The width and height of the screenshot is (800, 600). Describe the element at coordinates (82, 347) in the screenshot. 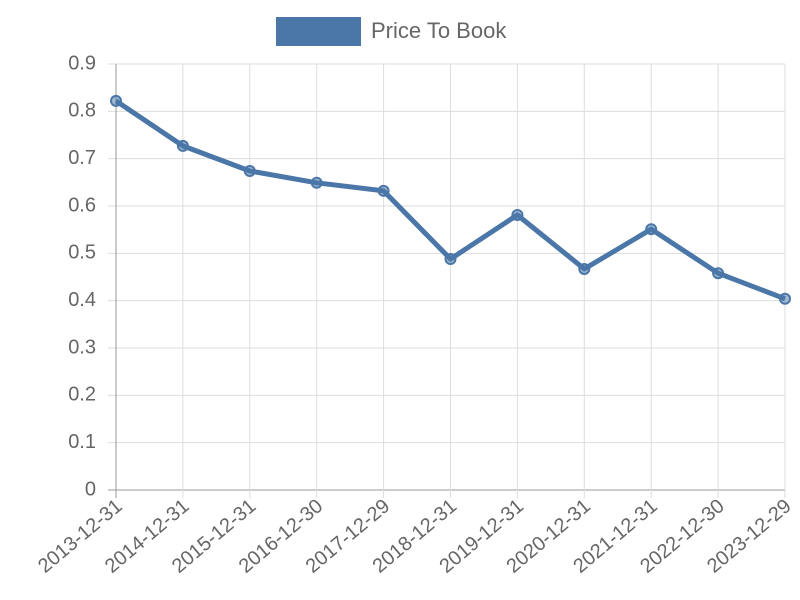

I see `y-tick-label: 0.3` at that location.